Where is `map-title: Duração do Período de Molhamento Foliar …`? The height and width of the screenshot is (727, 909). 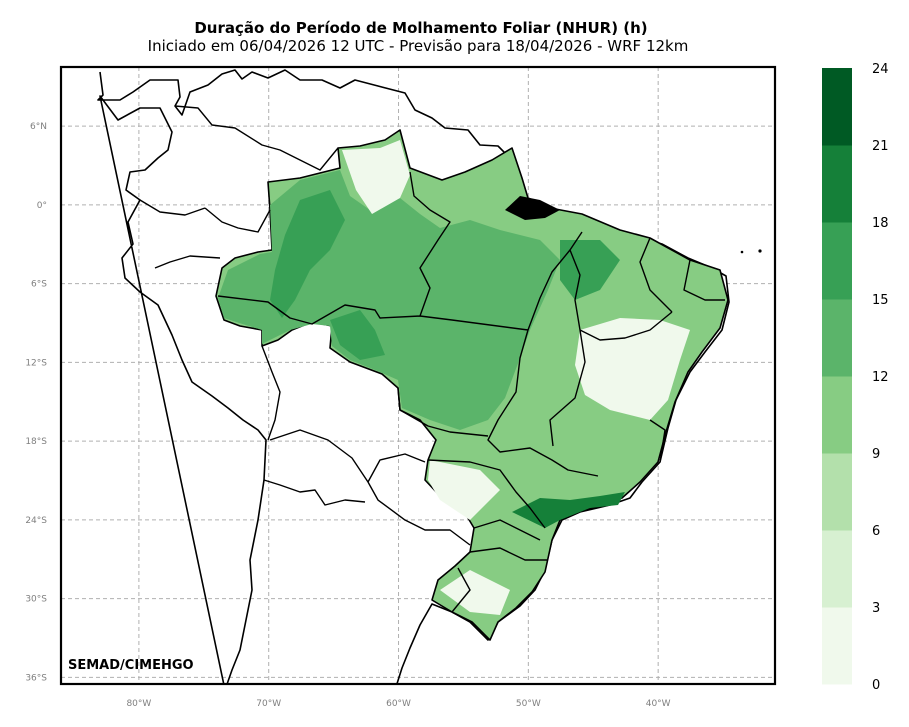
map-title: Duração do Período de Molhamento Foliar … is located at coordinates (421, 28).